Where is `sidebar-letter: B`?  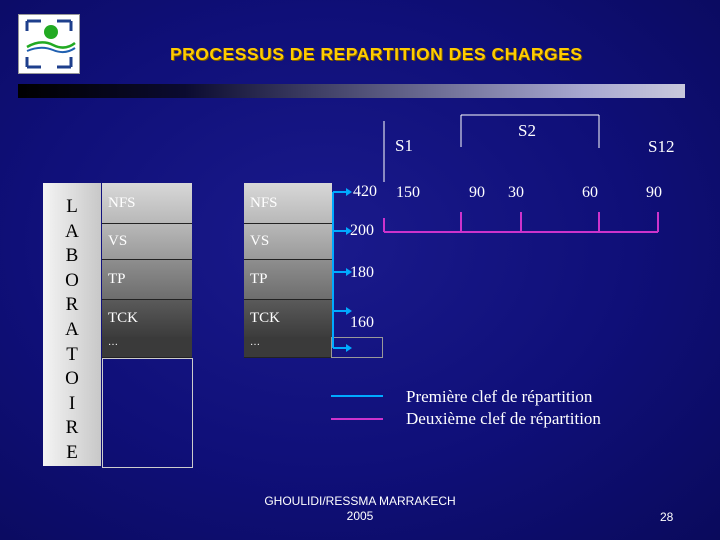 sidebar-letter: B is located at coordinates (72, 256).